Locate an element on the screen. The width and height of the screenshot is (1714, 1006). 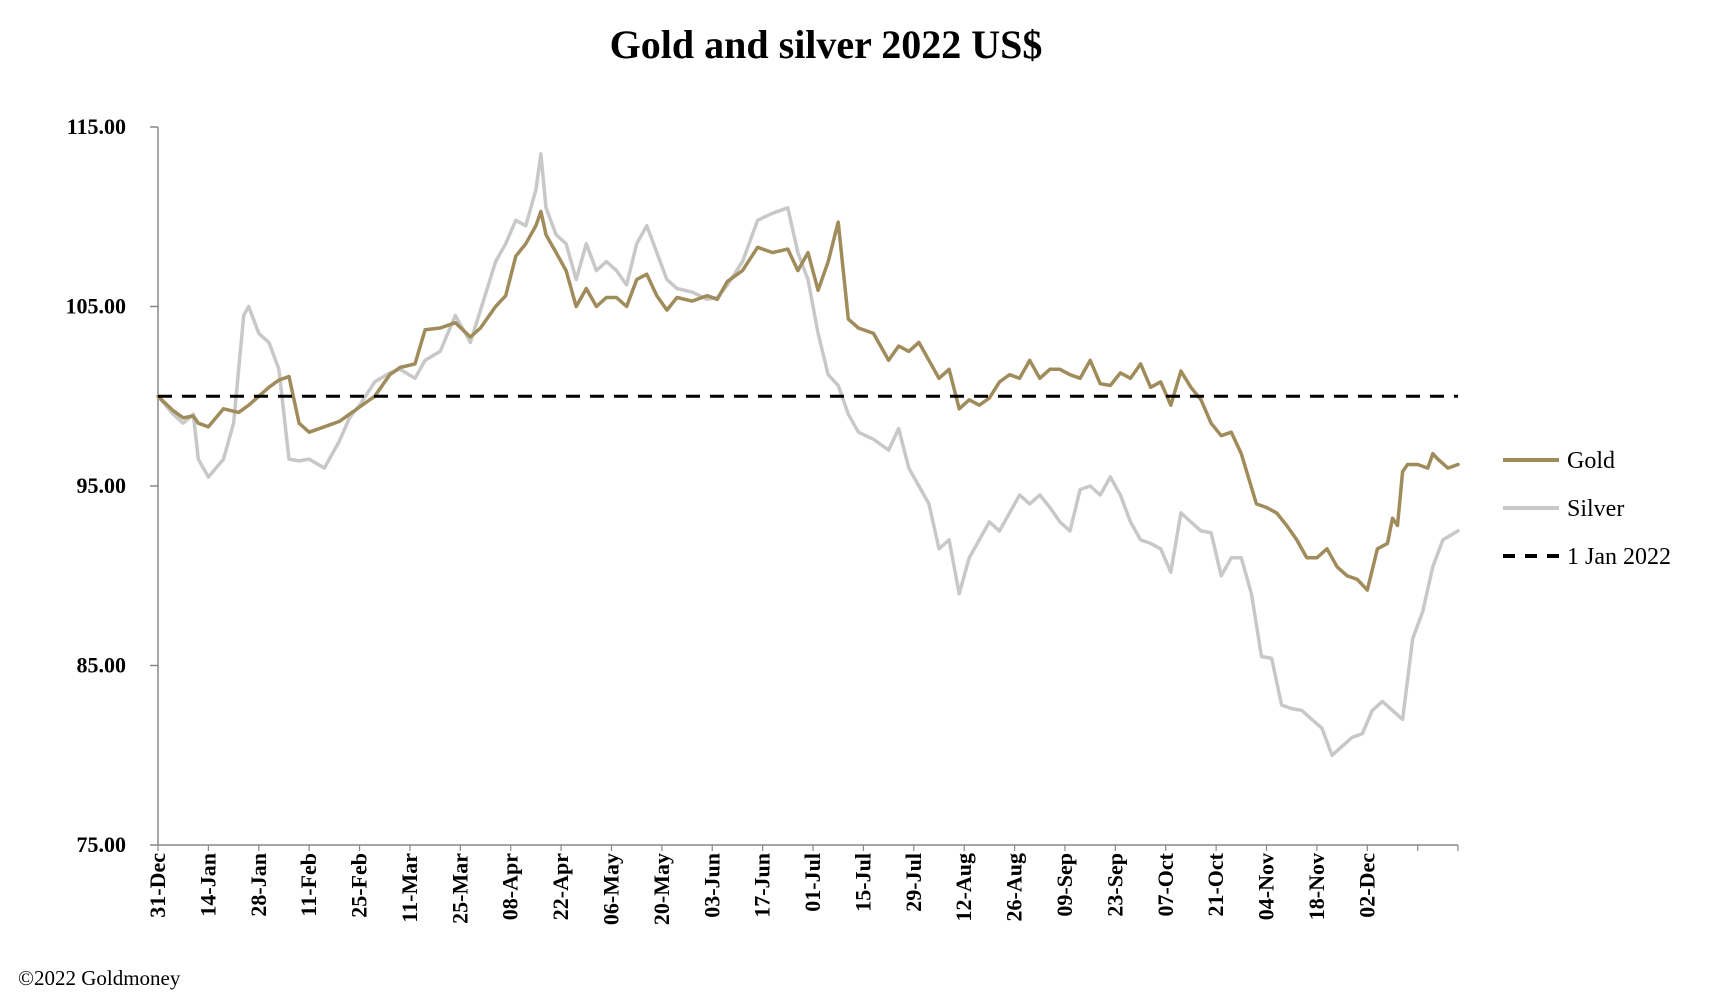
x-tick-label: 02-Dec is located at coordinates (1366, 885).